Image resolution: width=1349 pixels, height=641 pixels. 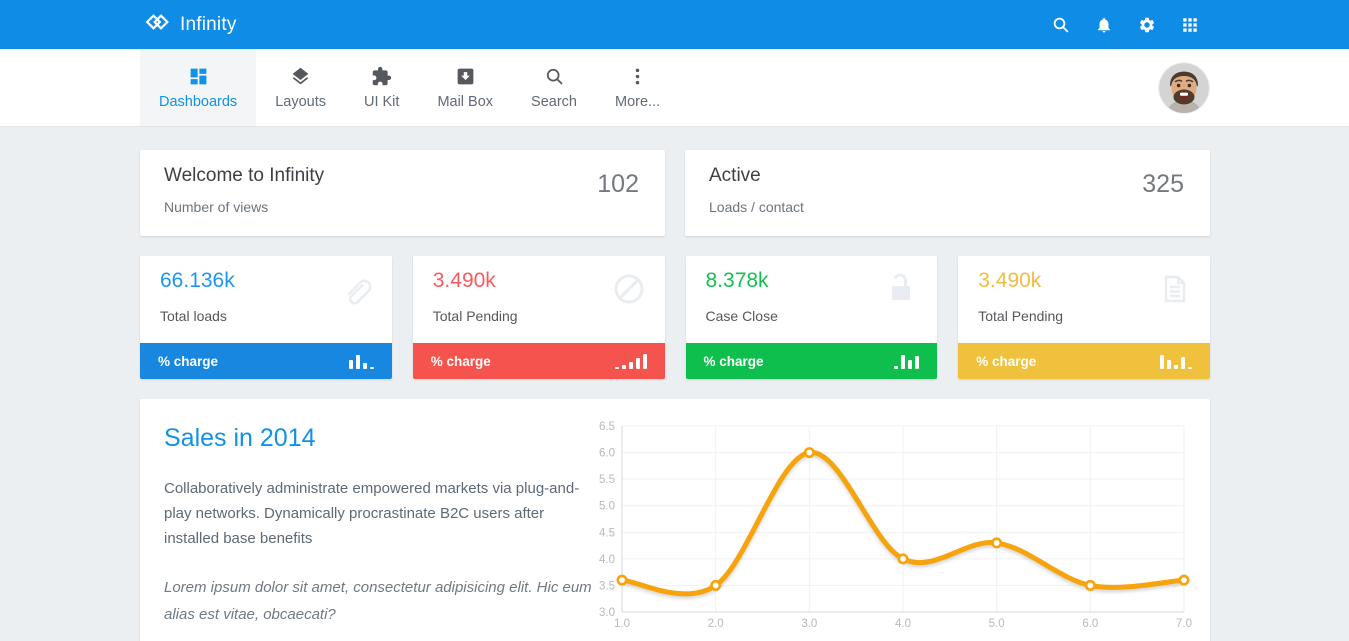 What do you see at coordinates (947, 193) in the screenshot?
I see `active-card: Active Loads / contact 325` at bounding box center [947, 193].